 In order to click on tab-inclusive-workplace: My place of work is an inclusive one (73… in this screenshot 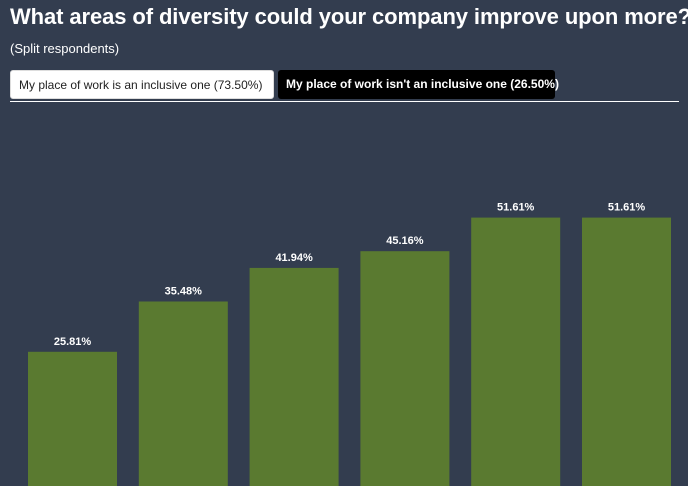, I will do `click(142, 84)`.